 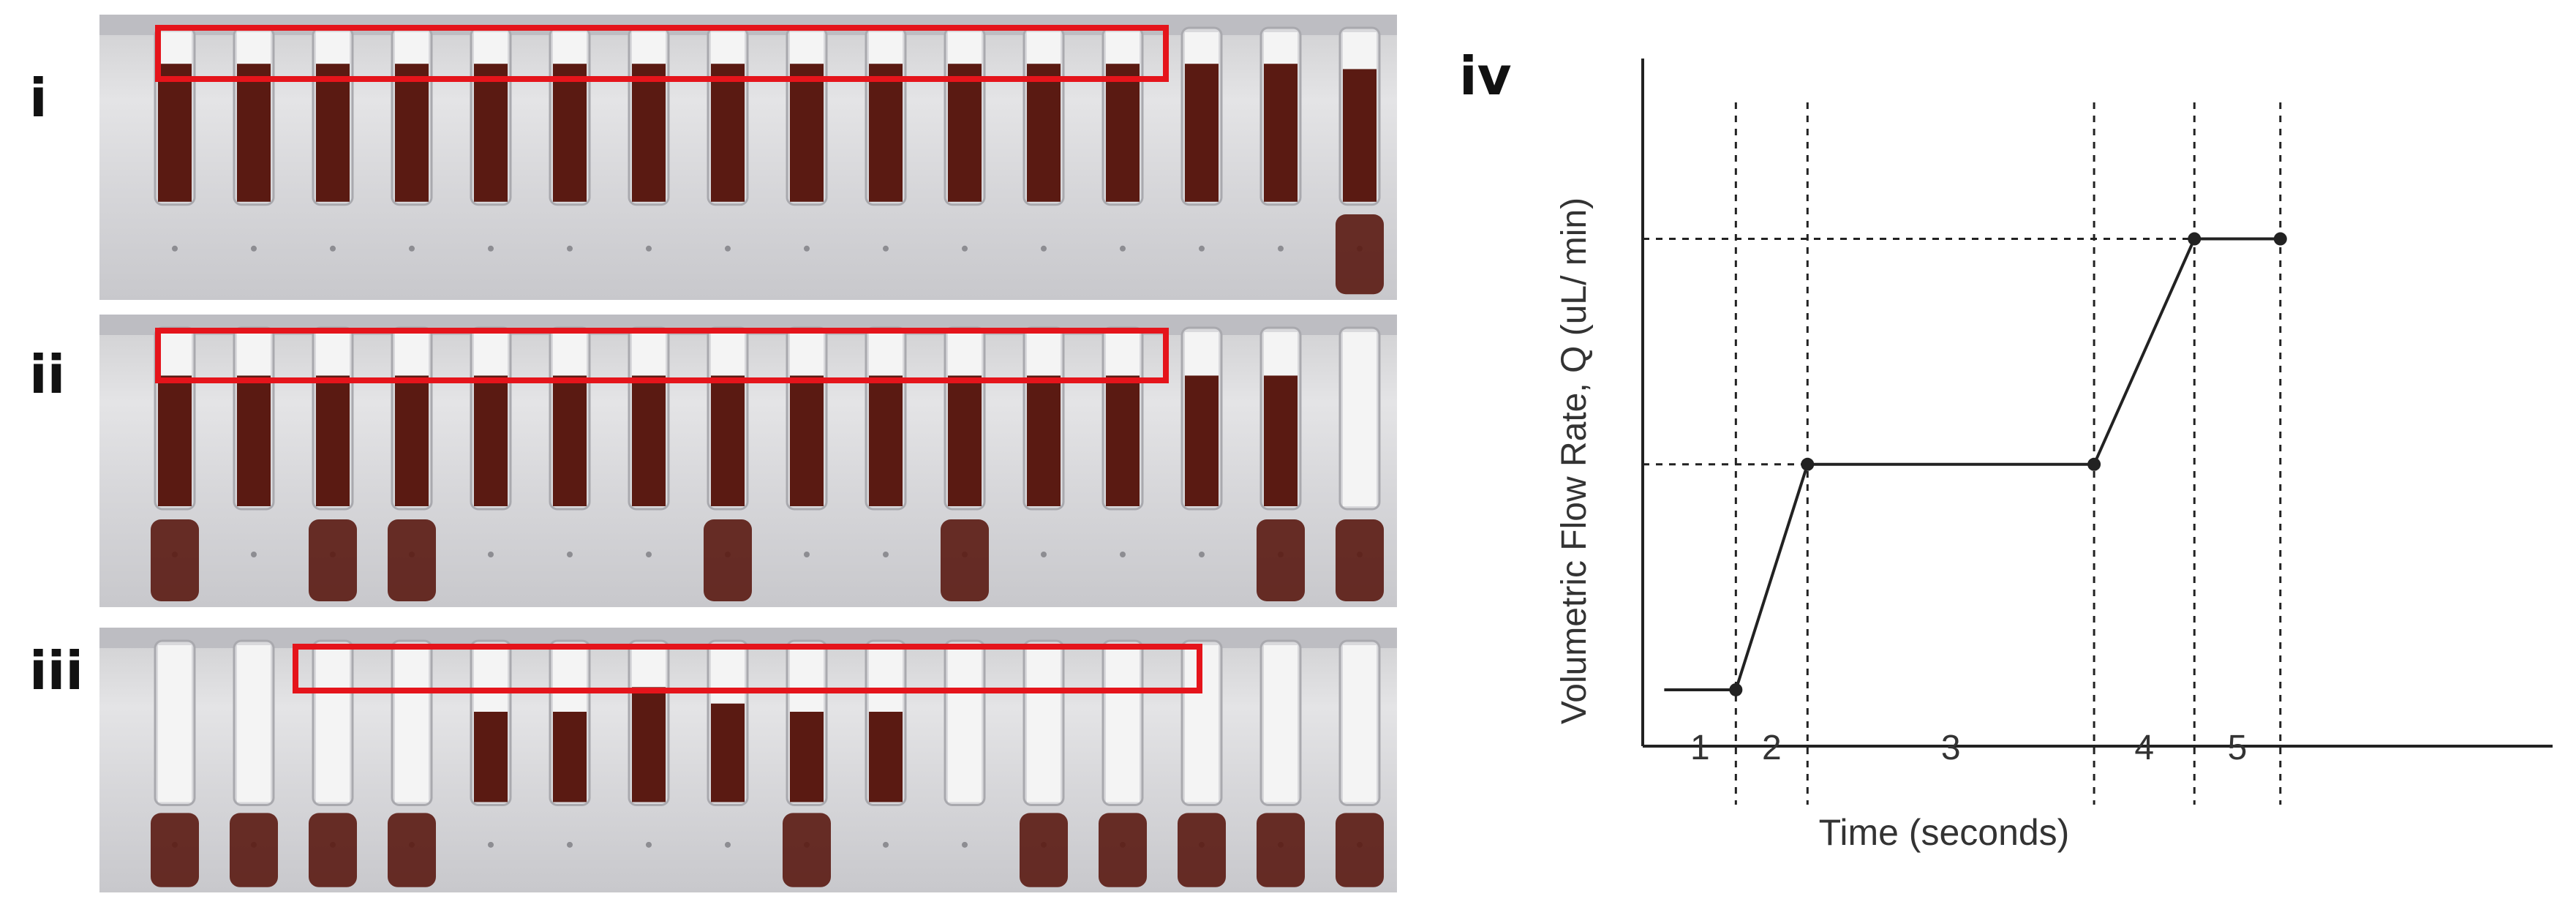 I want to click on y-axis-label: Volumetric Flow Rate, Q (uL/ min), so click(x=1574, y=461).